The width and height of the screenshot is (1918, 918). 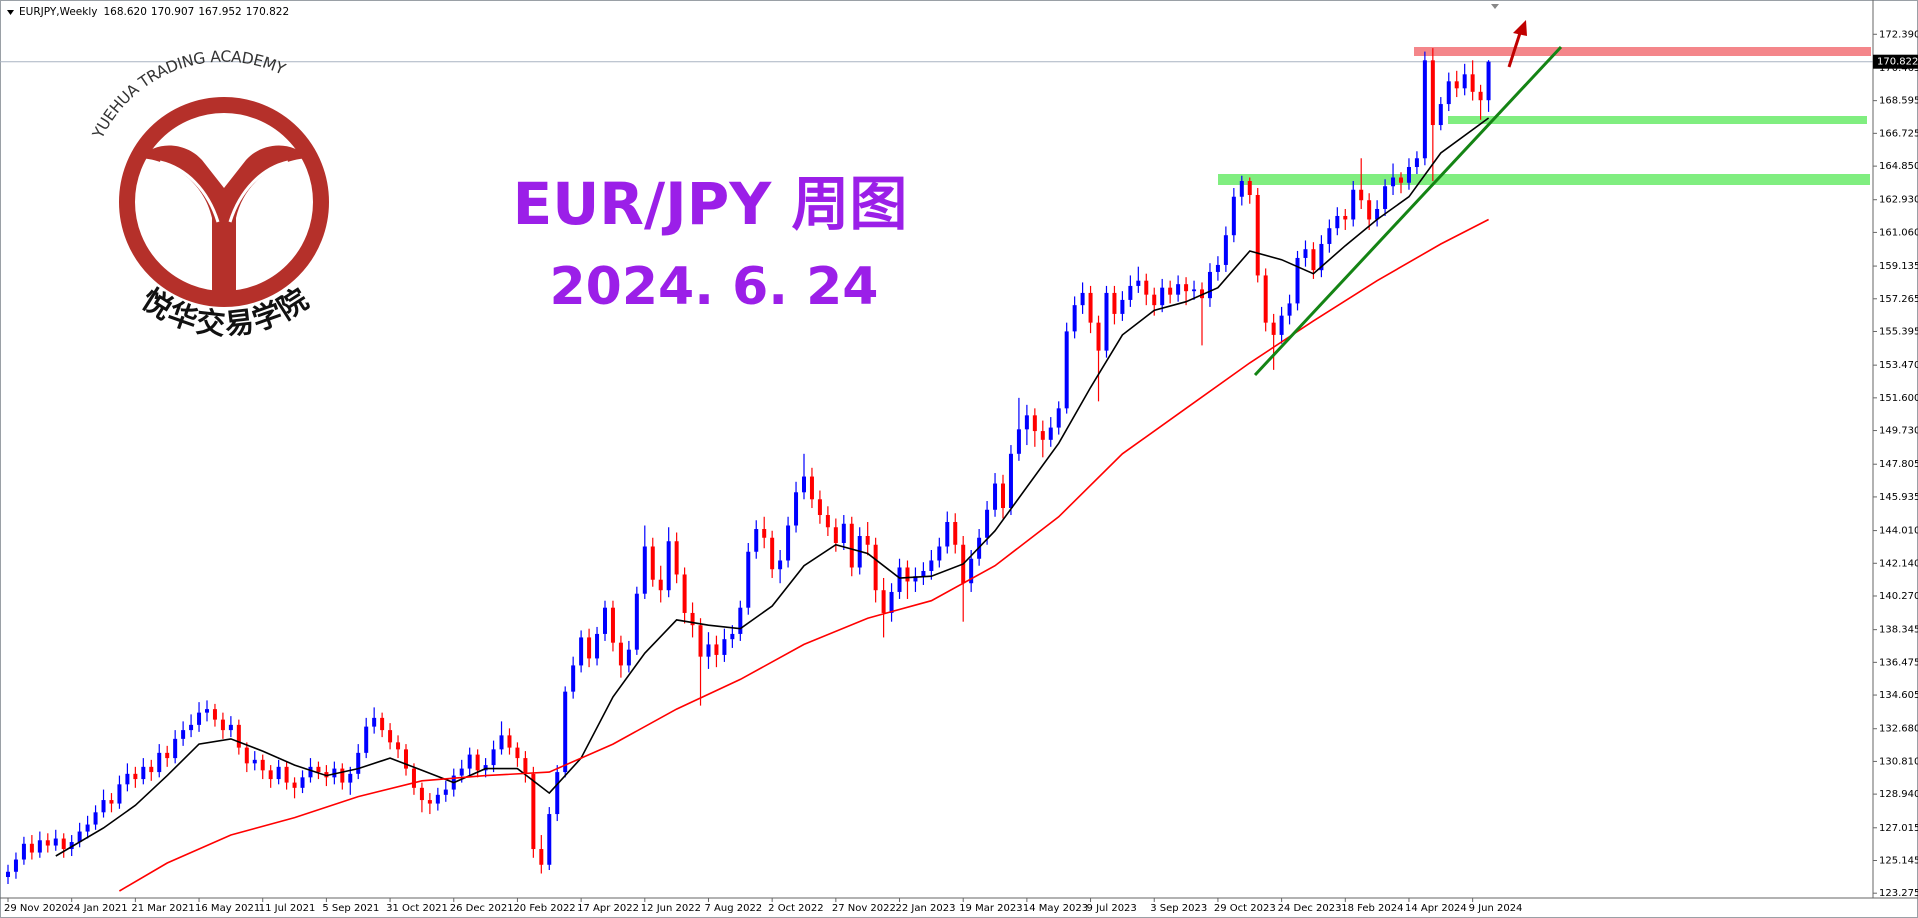 What do you see at coordinates (36, 908) in the screenshot?
I see `x-tick-label: 29 Nov 2020` at bounding box center [36, 908].